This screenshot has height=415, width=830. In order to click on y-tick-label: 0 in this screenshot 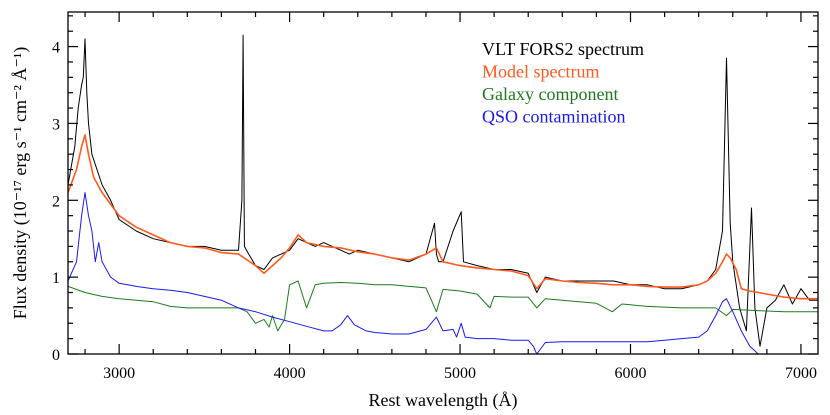, I will do `click(56, 355)`.